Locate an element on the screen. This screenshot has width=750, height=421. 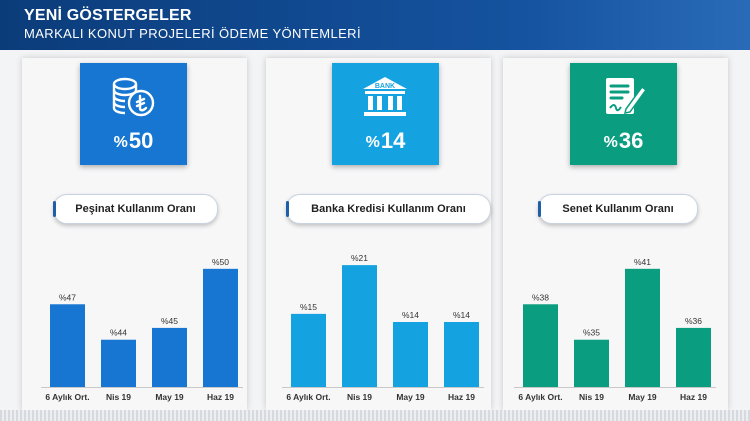
tile-value: %36 is located at coordinates (623, 140).